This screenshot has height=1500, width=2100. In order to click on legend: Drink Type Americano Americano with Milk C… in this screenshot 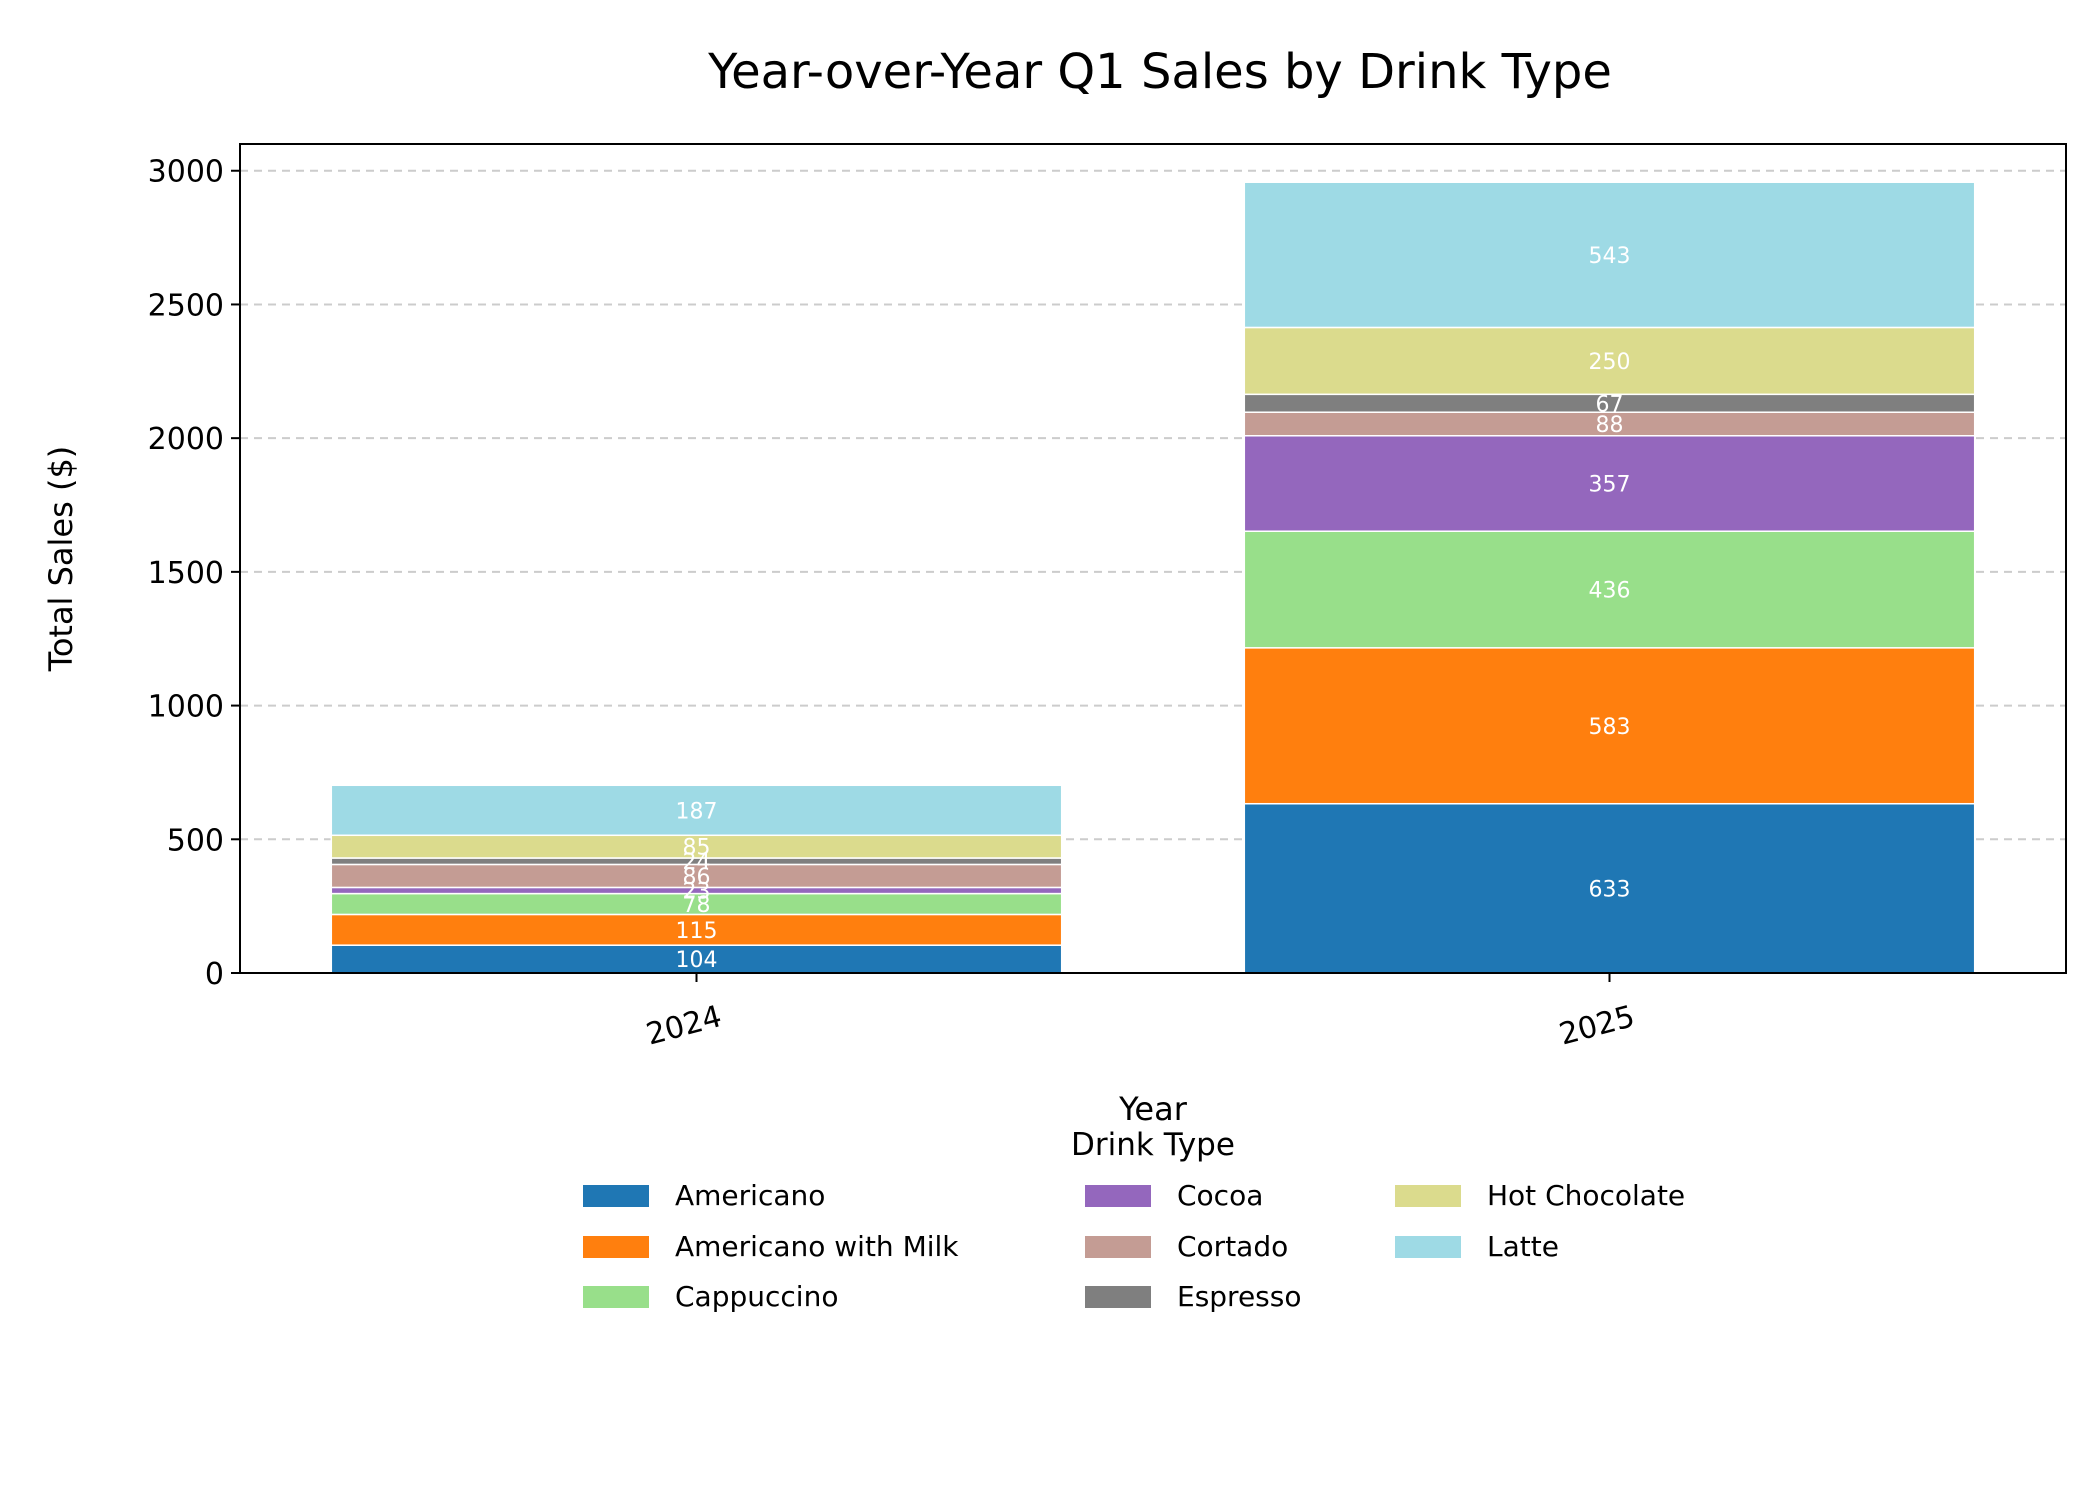, I will do `click(1134, 1220)`.